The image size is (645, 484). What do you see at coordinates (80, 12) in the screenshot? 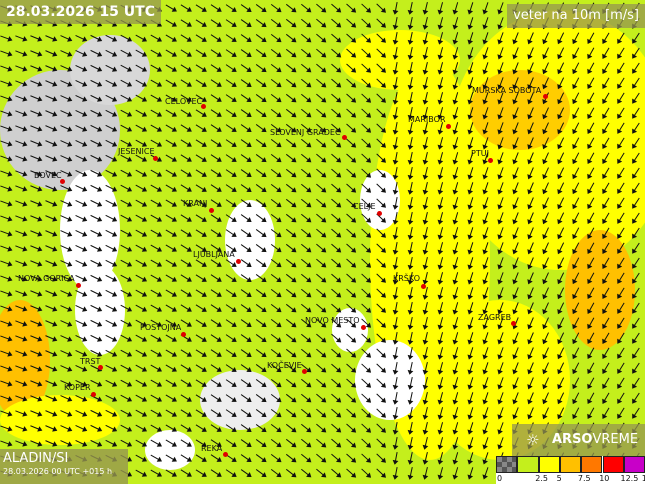
I see `valid-time: 28.03.2026 15 UTC` at bounding box center [80, 12].